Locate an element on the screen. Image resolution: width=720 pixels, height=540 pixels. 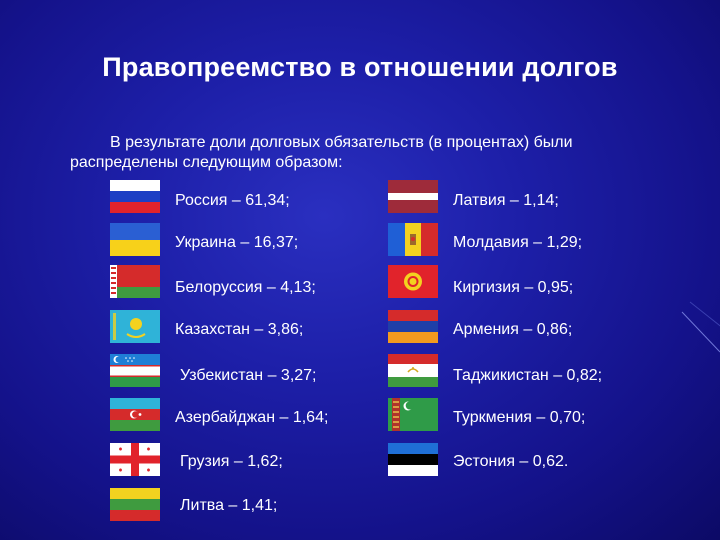
flag-estonia-icon is located at coordinates (413, 459).